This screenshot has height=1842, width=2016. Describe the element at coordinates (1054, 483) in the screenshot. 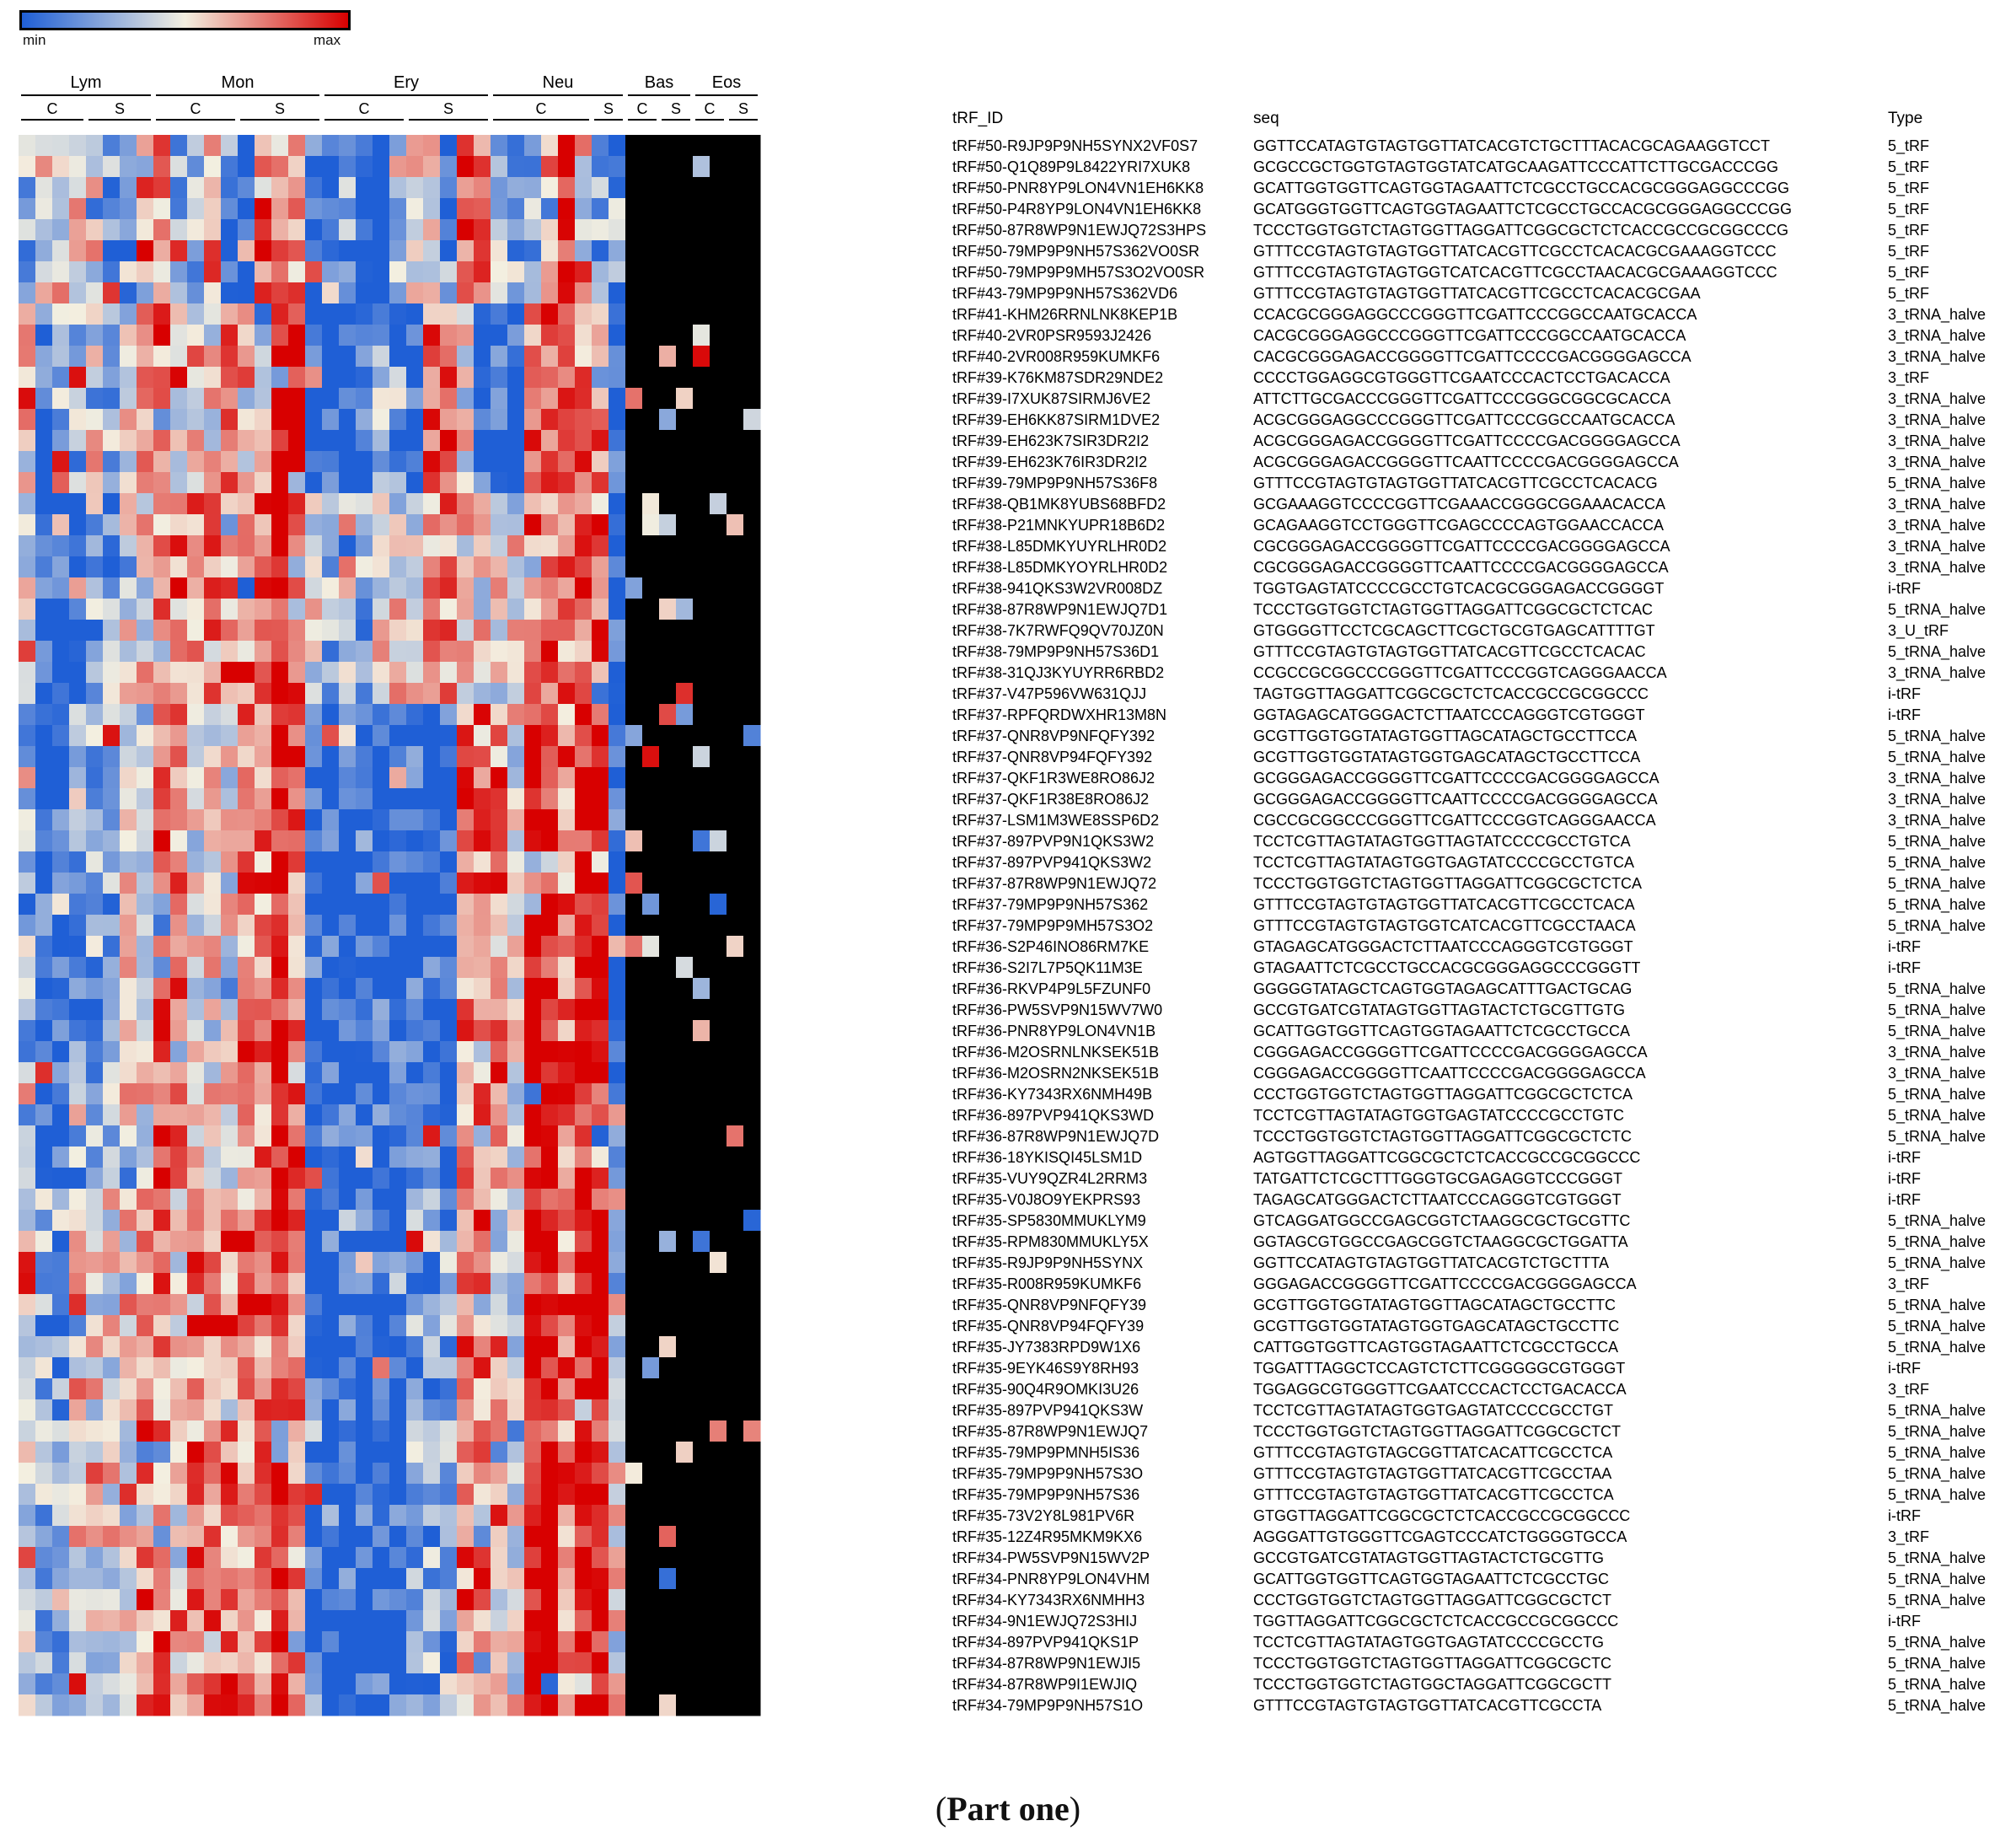

I see `row-trf-id: tRF#39-79MP9P9NH57S36F8` at that location.